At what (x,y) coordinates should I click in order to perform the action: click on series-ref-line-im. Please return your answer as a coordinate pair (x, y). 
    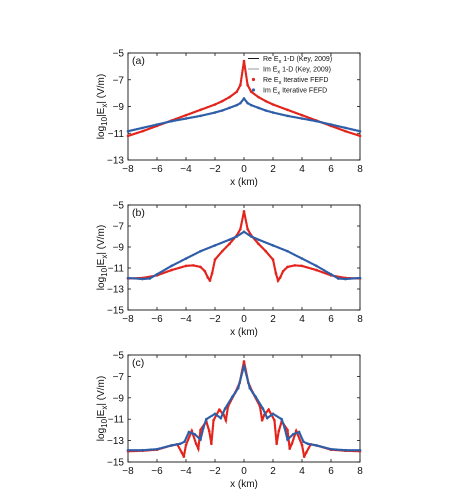
    Looking at the image, I should click on (244, 408).